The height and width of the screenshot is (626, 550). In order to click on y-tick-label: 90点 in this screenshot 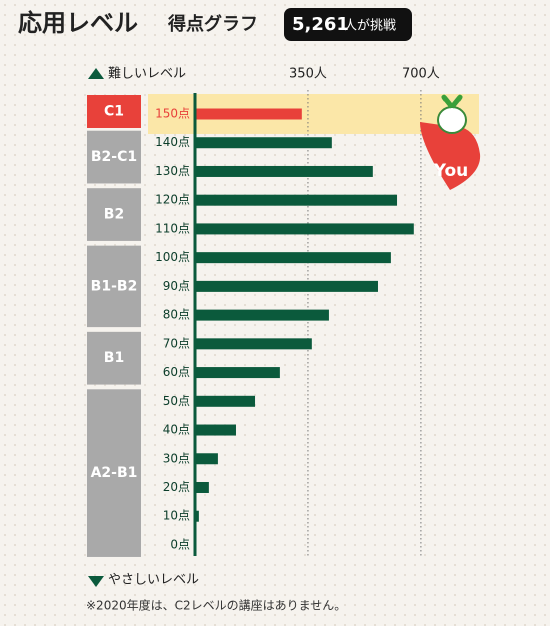, I will do `click(176, 286)`.